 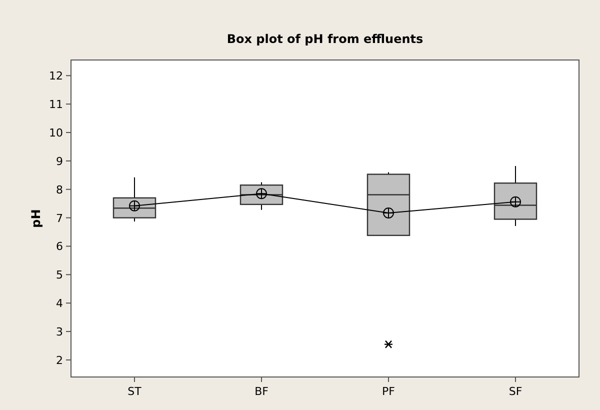 What do you see at coordinates (59, 332) in the screenshot?
I see `y-tick-label: 3` at bounding box center [59, 332].